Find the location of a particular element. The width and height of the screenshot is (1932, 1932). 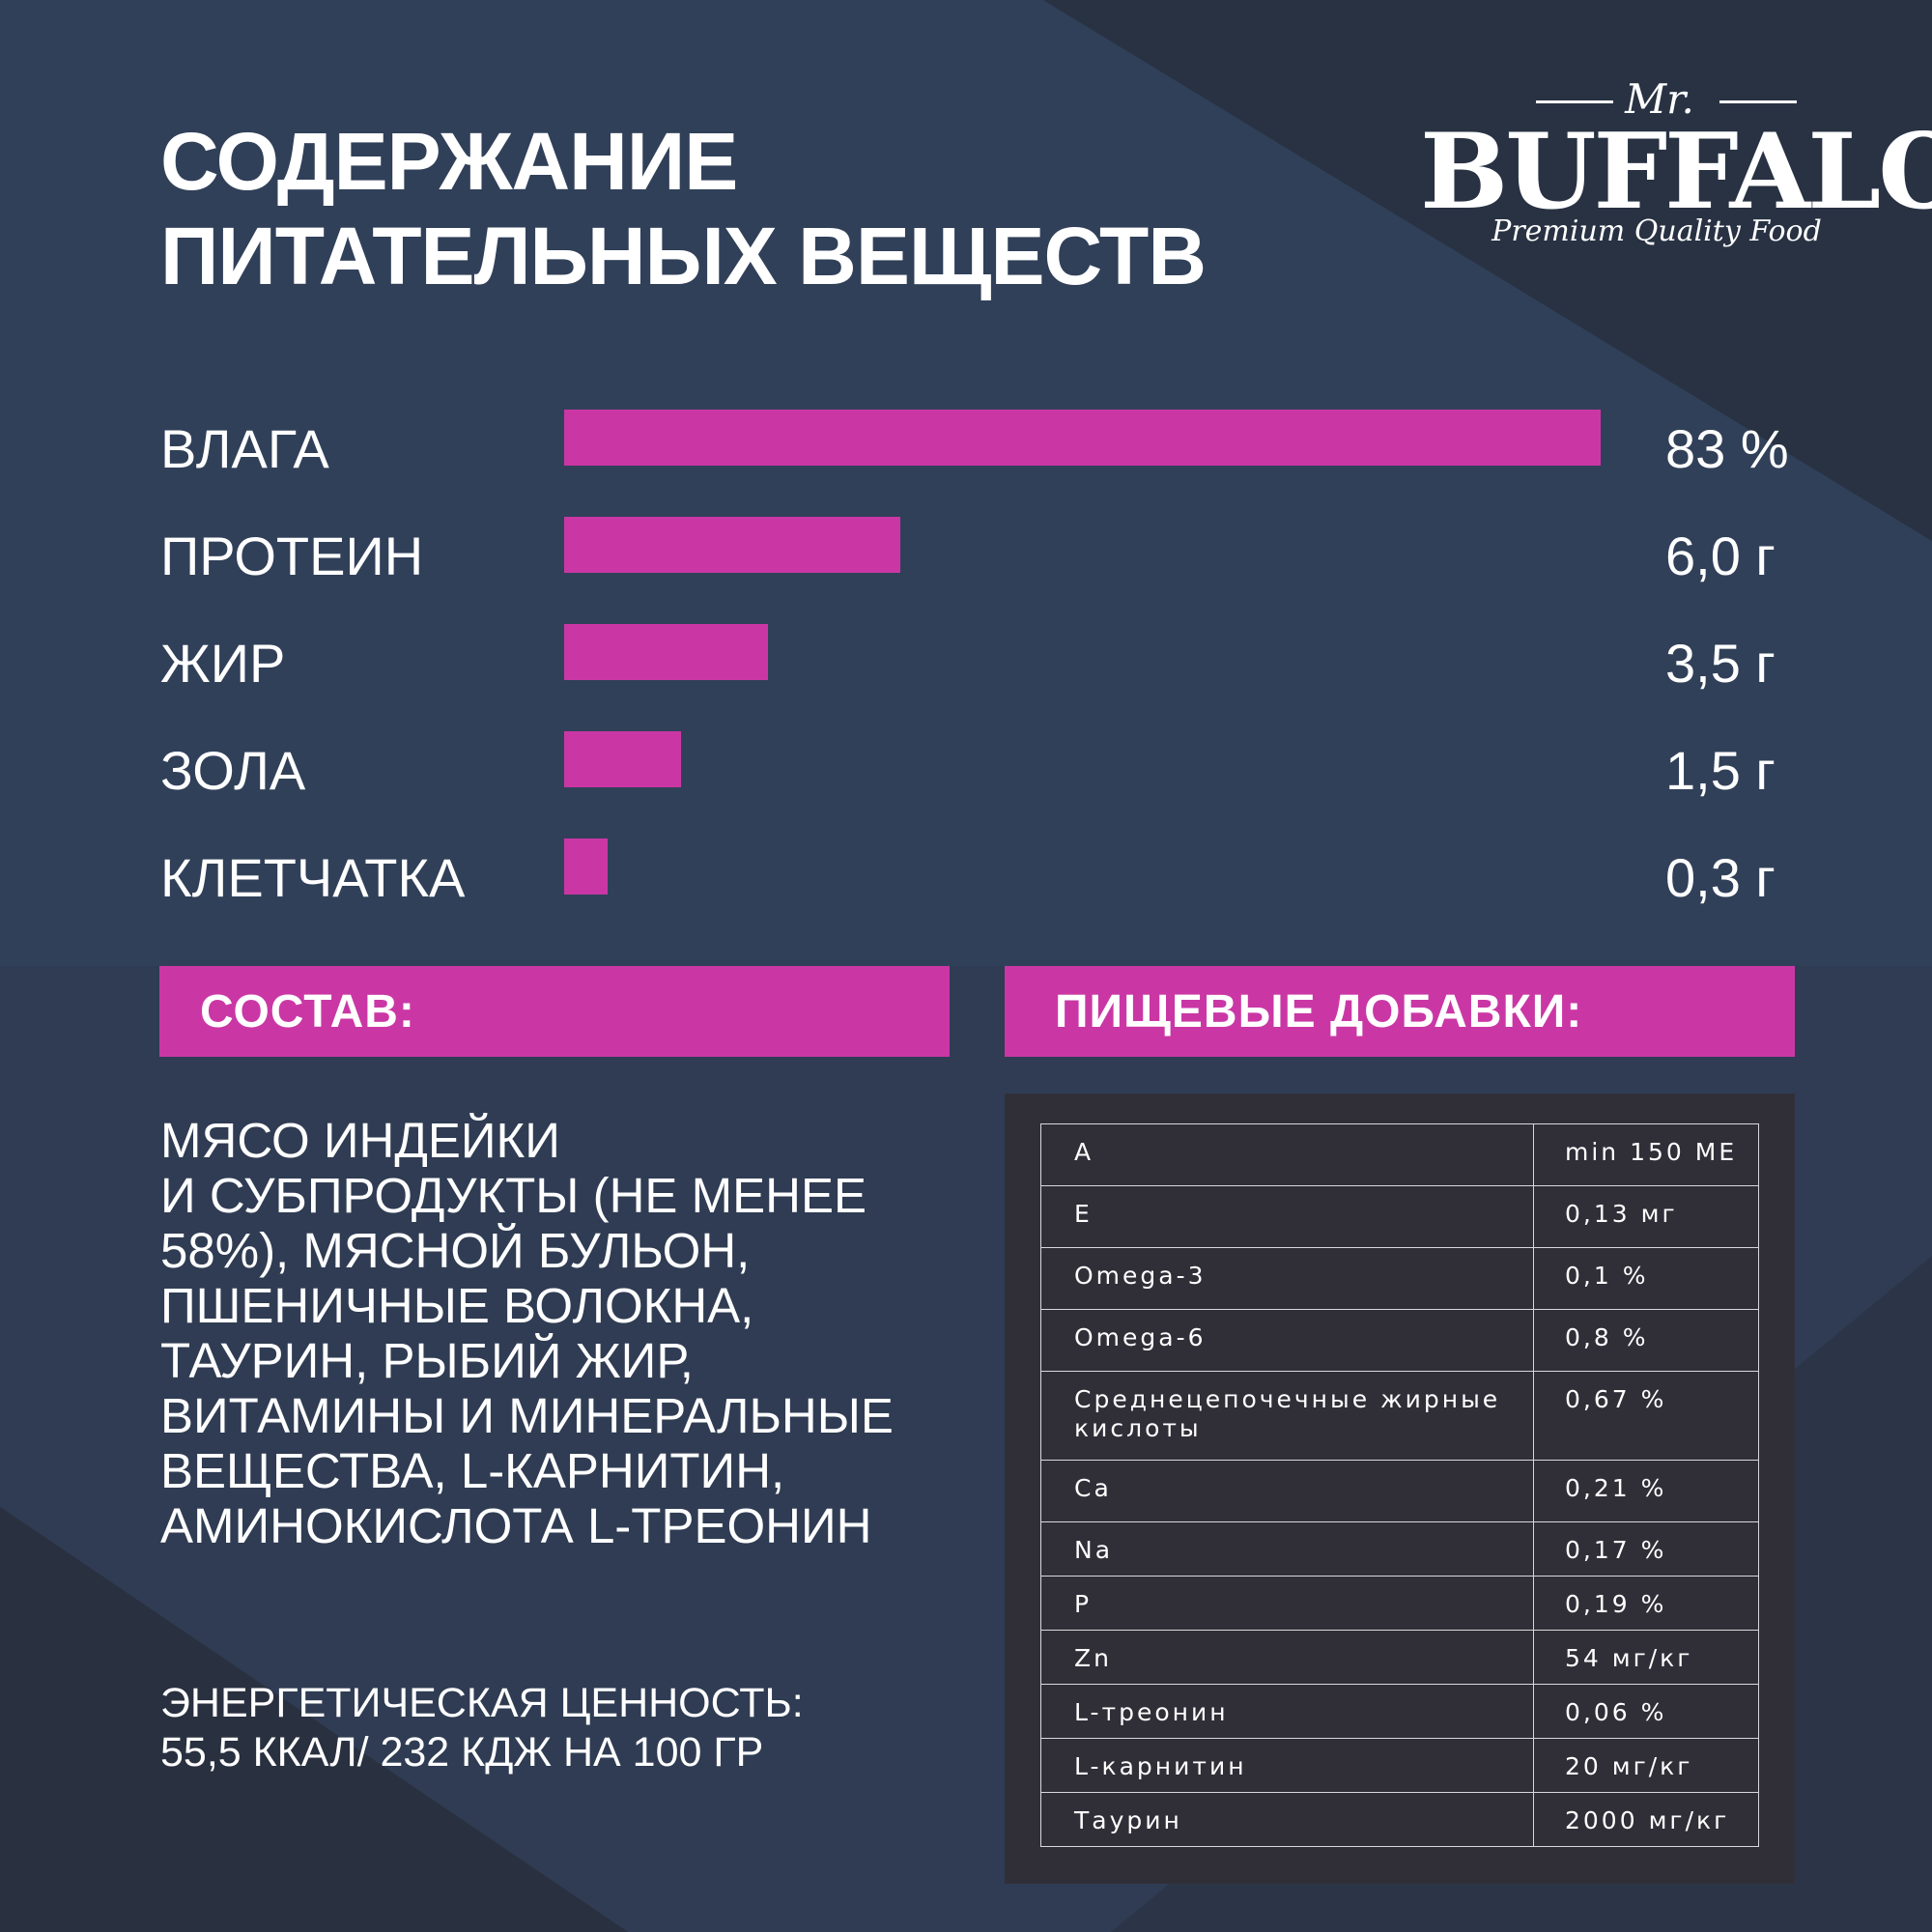

additive-name: A is located at coordinates (1287, 1154).